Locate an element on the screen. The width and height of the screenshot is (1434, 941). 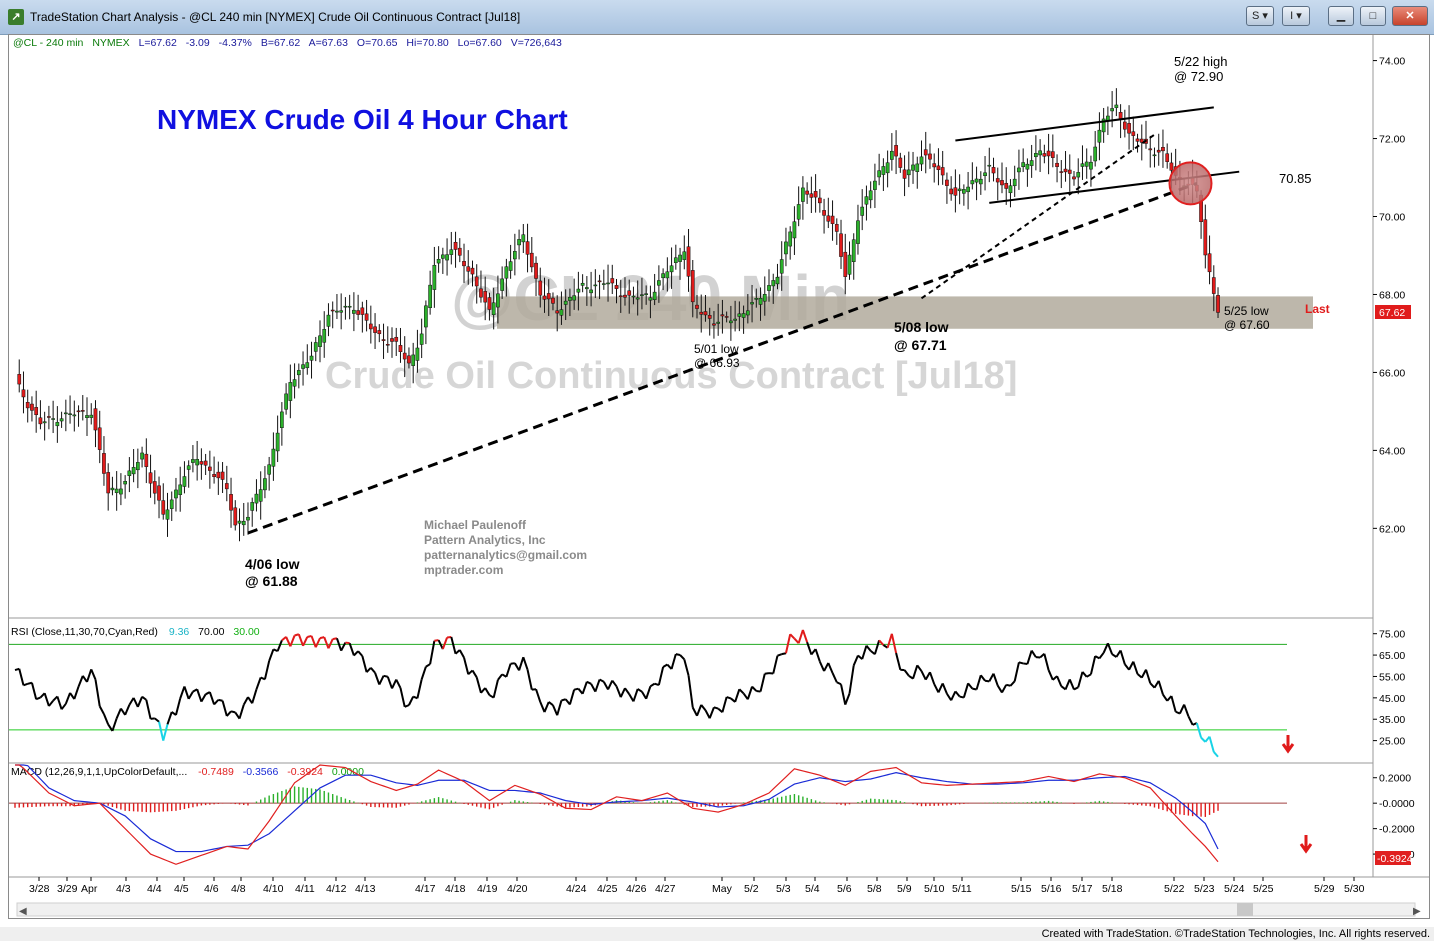
scroll-right-icon: ▶ is located at coordinates (1417, 911).